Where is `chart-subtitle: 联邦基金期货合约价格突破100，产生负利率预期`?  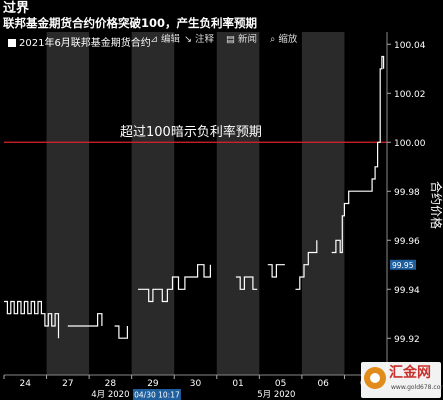
chart-subtitle: 联邦基金期货合约价格突破100，产生负利率预期 is located at coordinates (130, 23).